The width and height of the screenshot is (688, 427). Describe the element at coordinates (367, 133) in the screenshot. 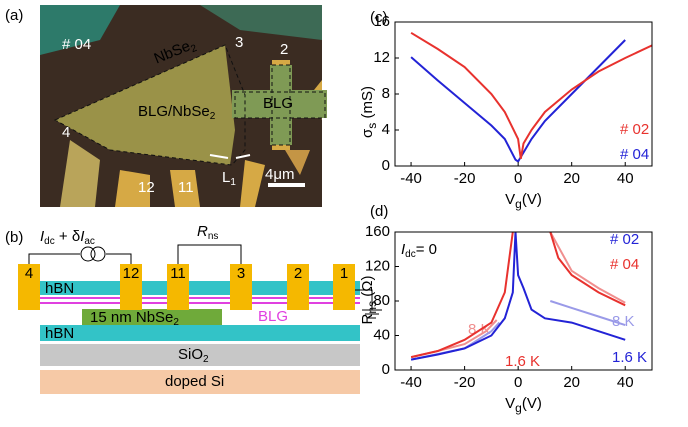

I see `text: σ` at that location.